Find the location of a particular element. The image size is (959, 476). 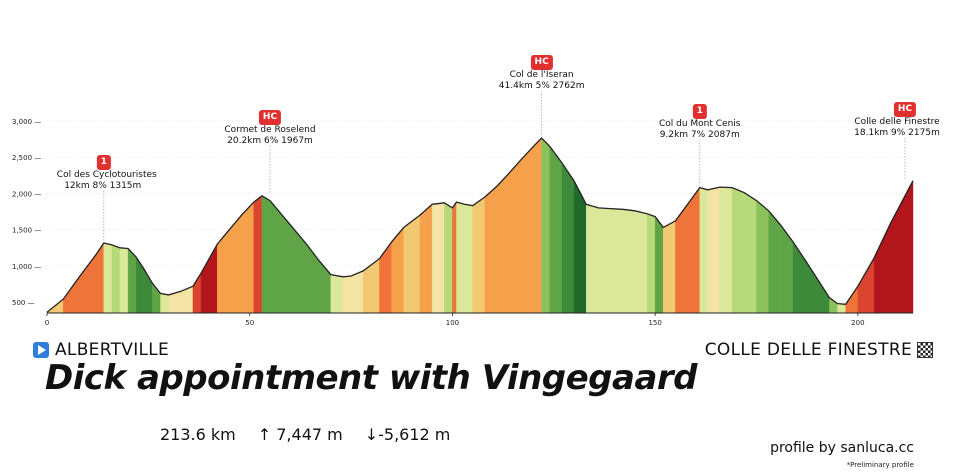

ascent-stat: ↑ 7,447 m is located at coordinates (300, 434).